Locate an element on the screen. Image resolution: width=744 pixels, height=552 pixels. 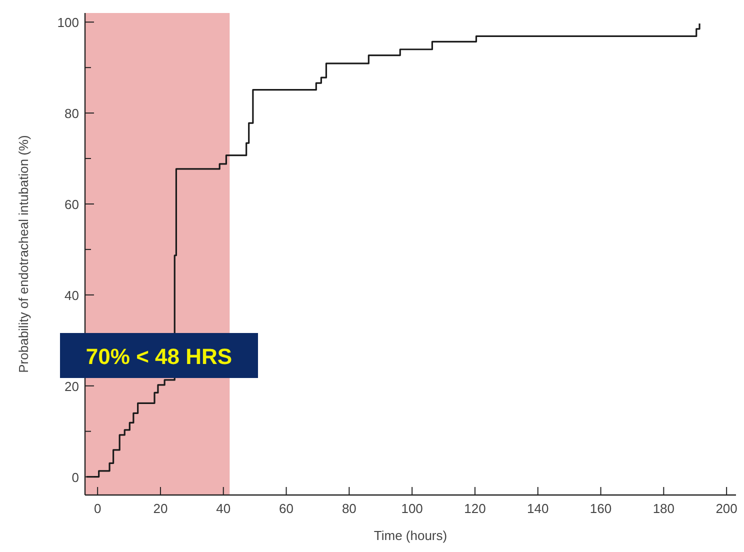
x-tick-label: 100 is located at coordinates (412, 508).